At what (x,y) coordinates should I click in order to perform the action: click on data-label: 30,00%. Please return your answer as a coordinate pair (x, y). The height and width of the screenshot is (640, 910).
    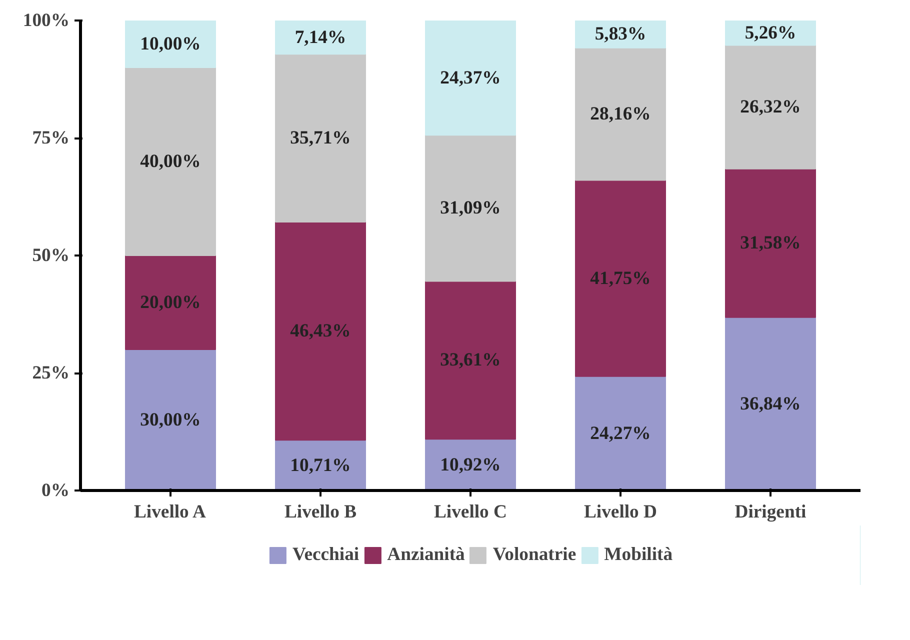
    Looking at the image, I should click on (170, 420).